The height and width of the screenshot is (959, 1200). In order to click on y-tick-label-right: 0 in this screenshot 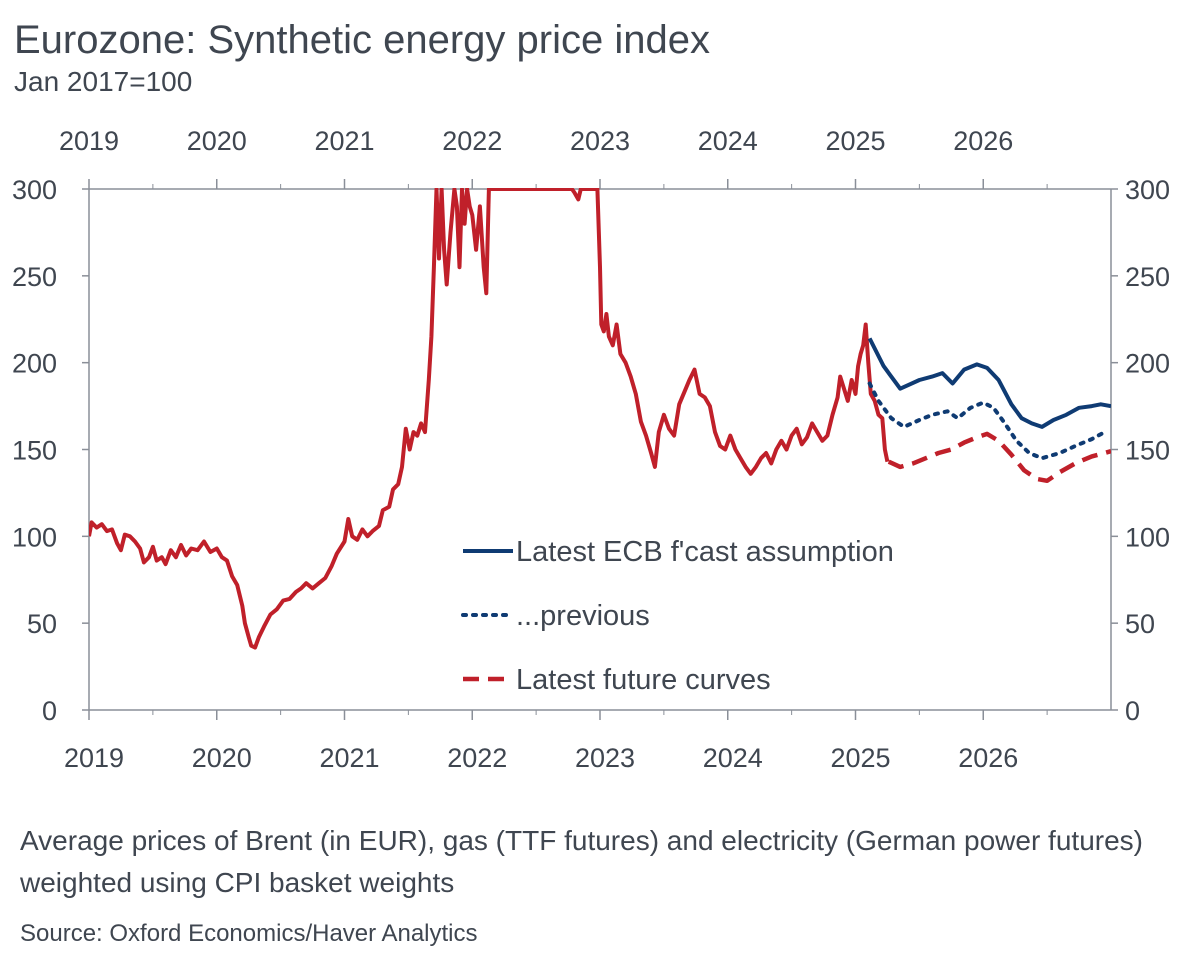, I will do `click(1132, 711)`.